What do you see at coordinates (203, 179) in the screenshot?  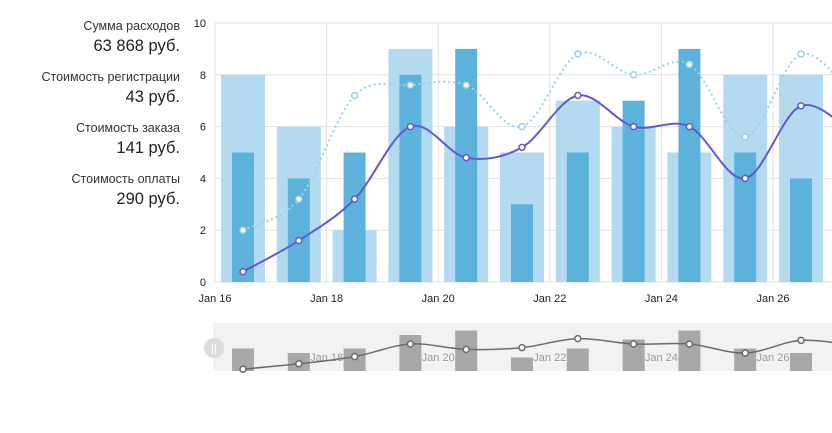 I see `y-tick-label: 4` at bounding box center [203, 179].